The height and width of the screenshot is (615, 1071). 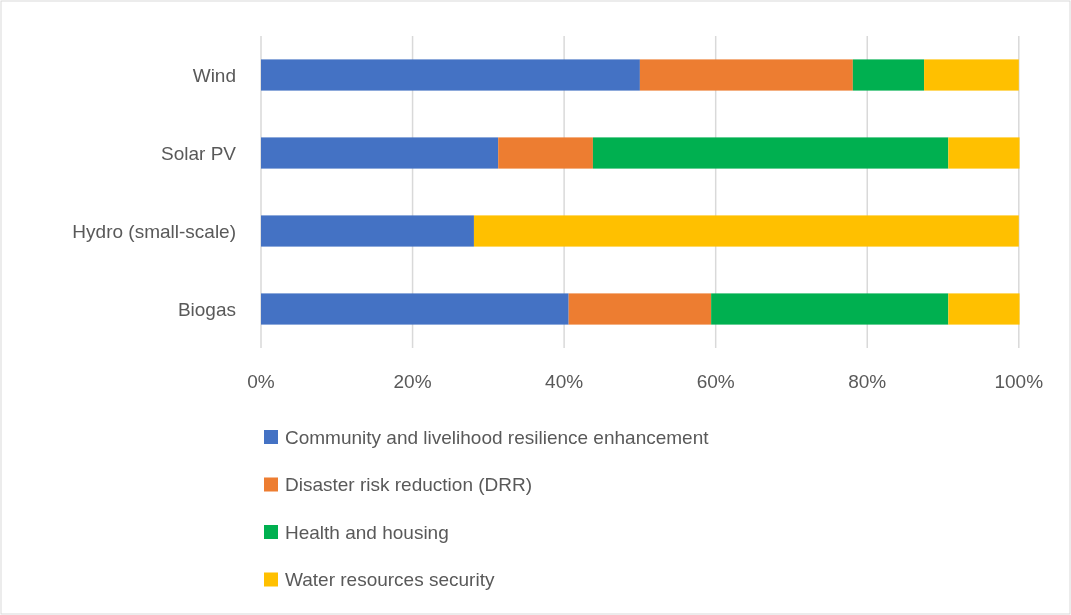 I want to click on legend-label: Disaster risk reduction (DRR), so click(x=409, y=485).